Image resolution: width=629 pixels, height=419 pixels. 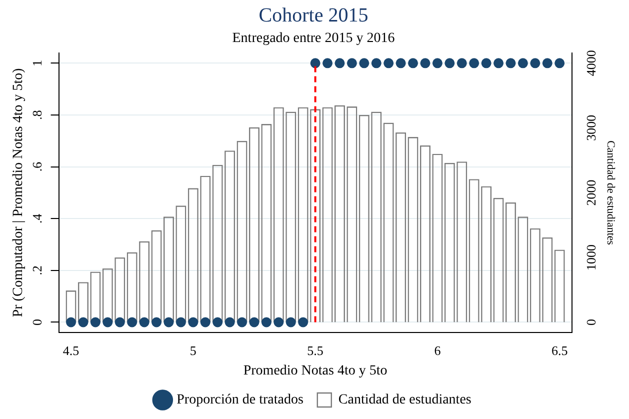 What do you see at coordinates (610, 192) in the screenshot?
I see `y2-axis-title: Cantidad de estudiantes` at bounding box center [610, 192].